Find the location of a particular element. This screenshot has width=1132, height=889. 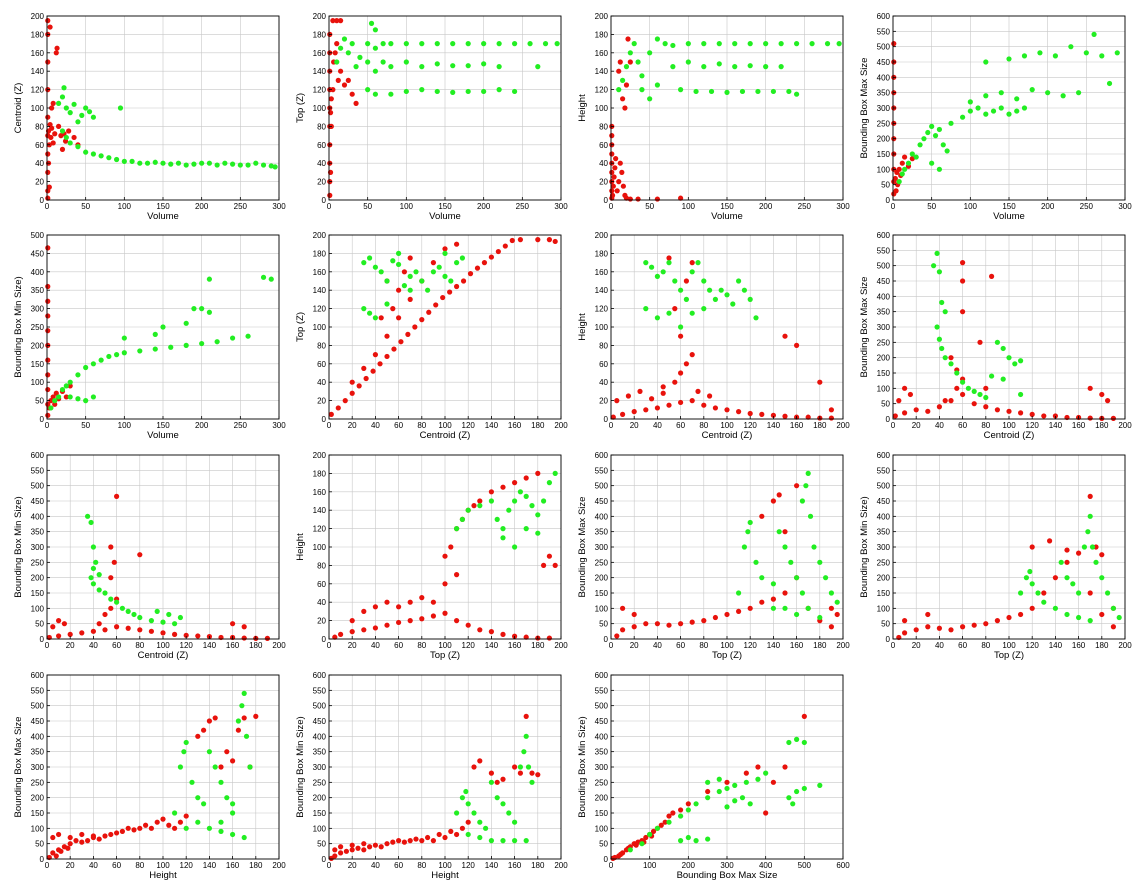

x-tick-label: 160 is located at coordinates (1079, 645).